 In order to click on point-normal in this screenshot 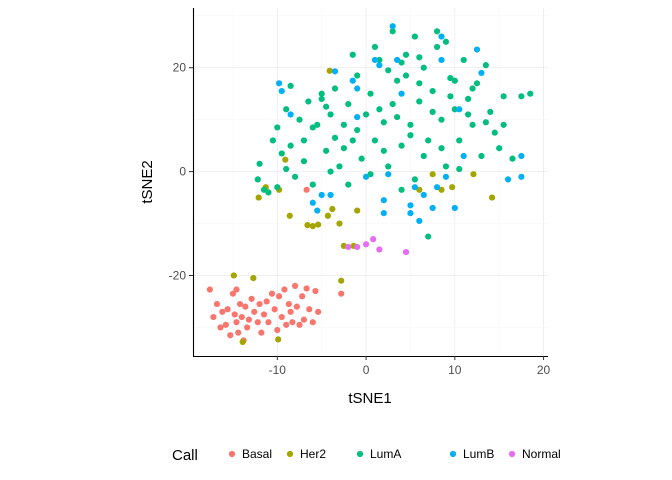, I will do `click(357, 247)`.